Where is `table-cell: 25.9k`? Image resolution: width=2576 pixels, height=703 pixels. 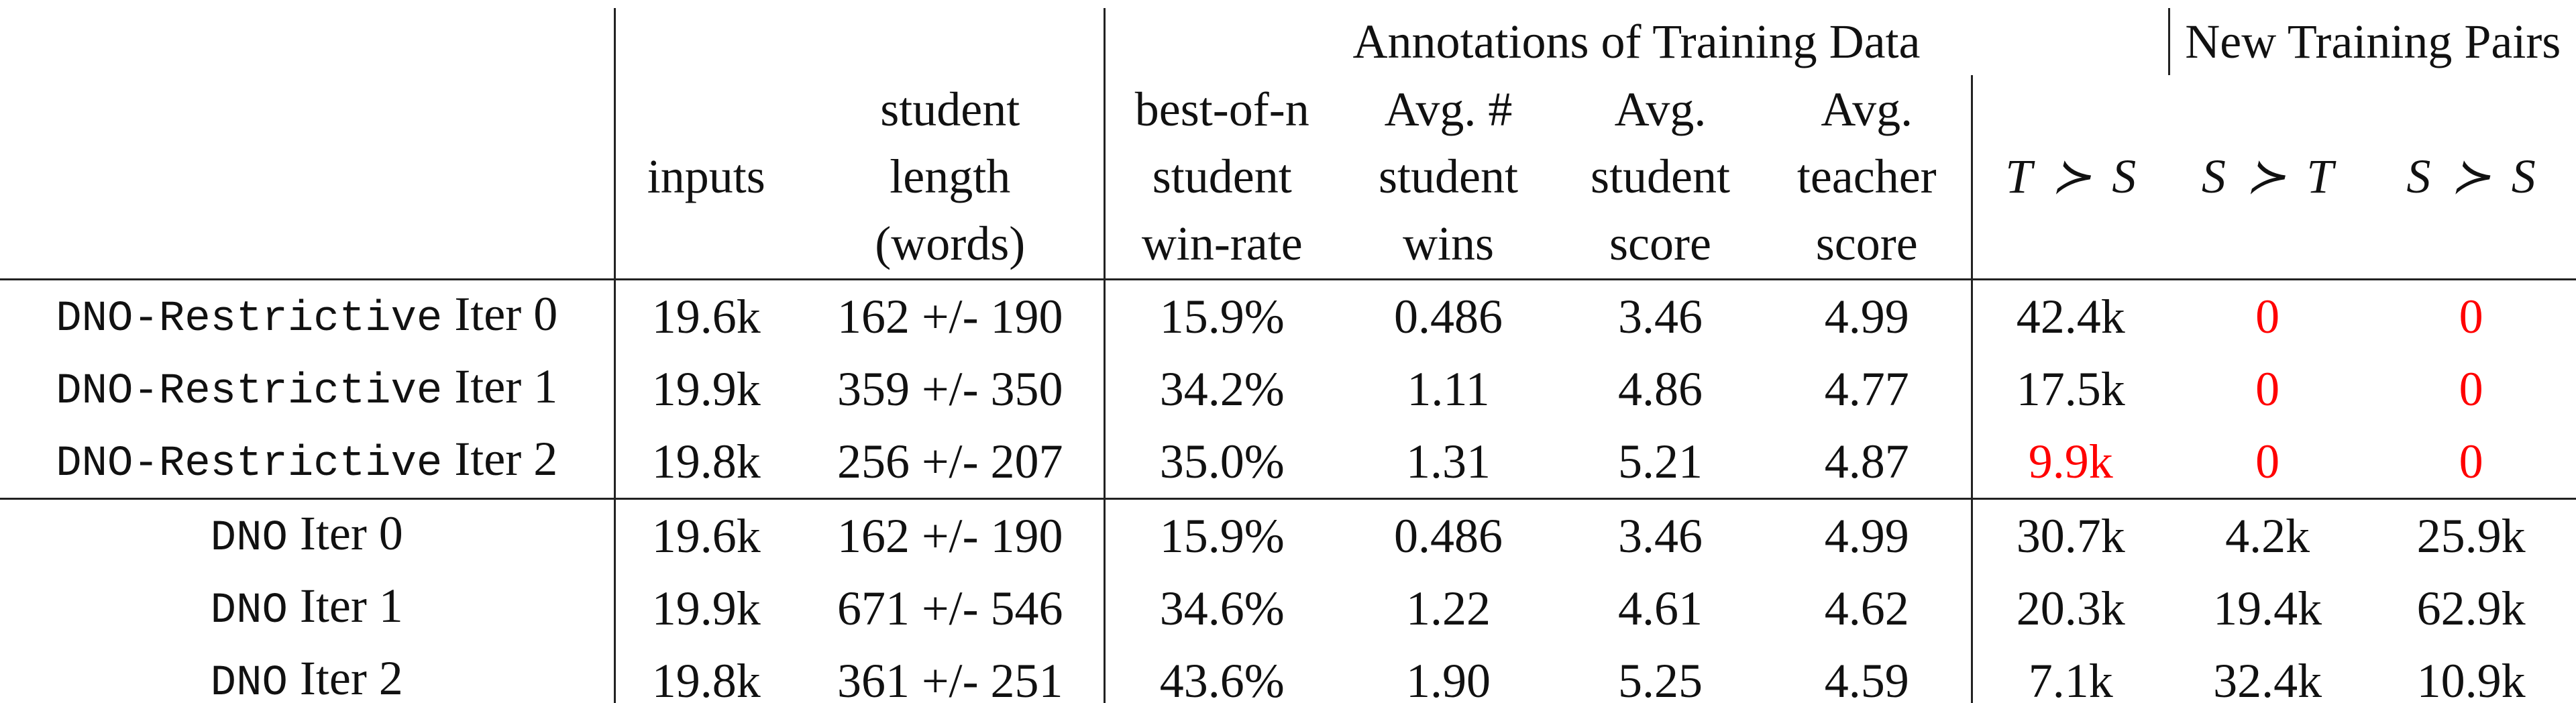 table-cell: 25.9k is located at coordinates (2471, 534).